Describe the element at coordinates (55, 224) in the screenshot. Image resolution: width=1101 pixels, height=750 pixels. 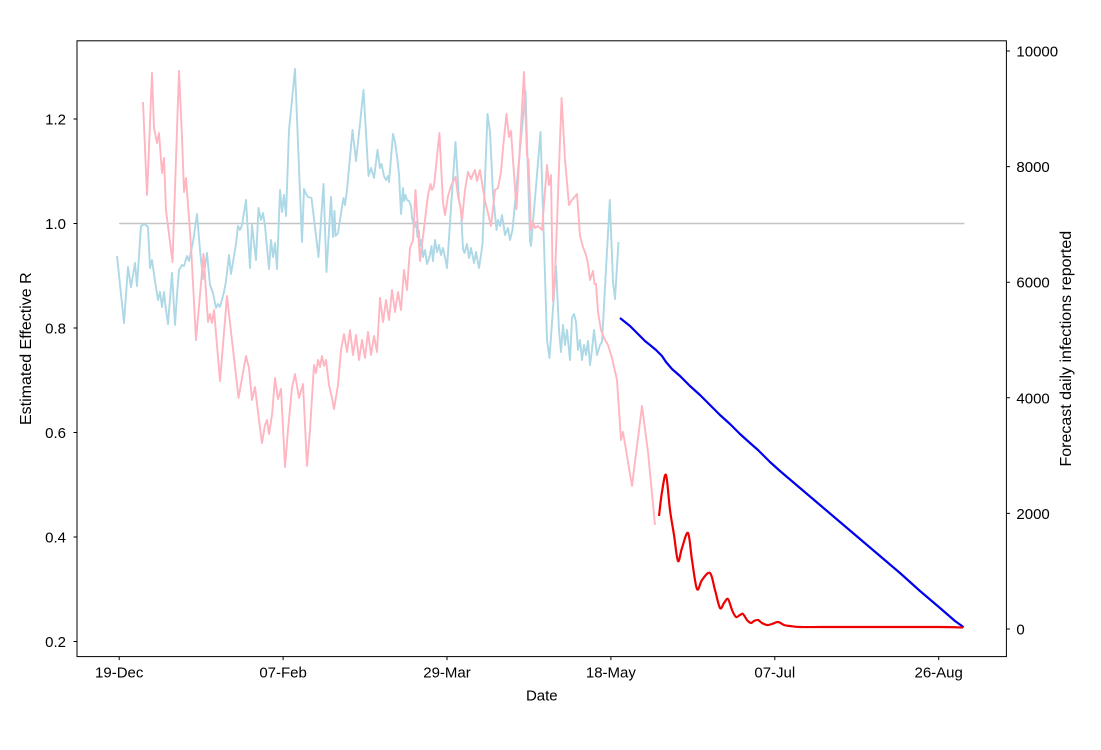
I see `svg-text: 1.0` at that location.